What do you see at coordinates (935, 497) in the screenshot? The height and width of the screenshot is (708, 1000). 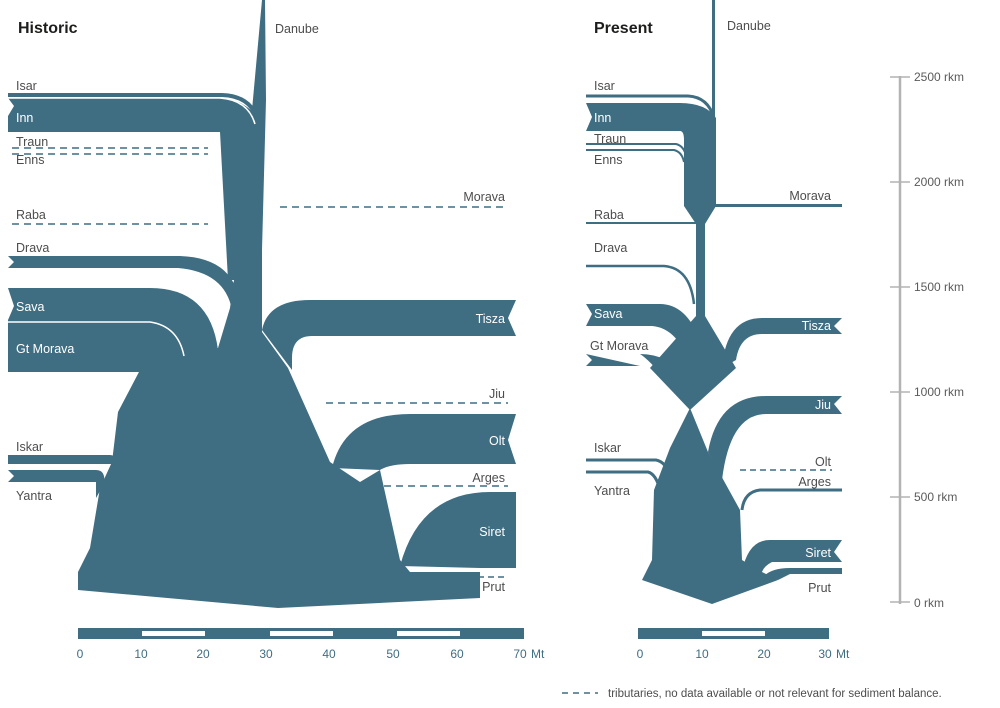 I see `rkm-label: 500 rkm` at bounding box center [935, 497].